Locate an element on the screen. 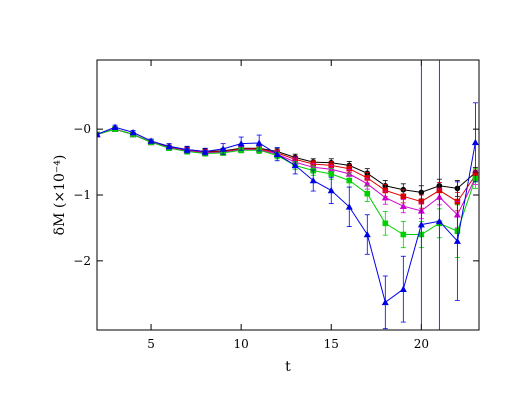 This screenshot has height=409, width=529. x-tick-label: 20 is located at coordinates (421, 344).